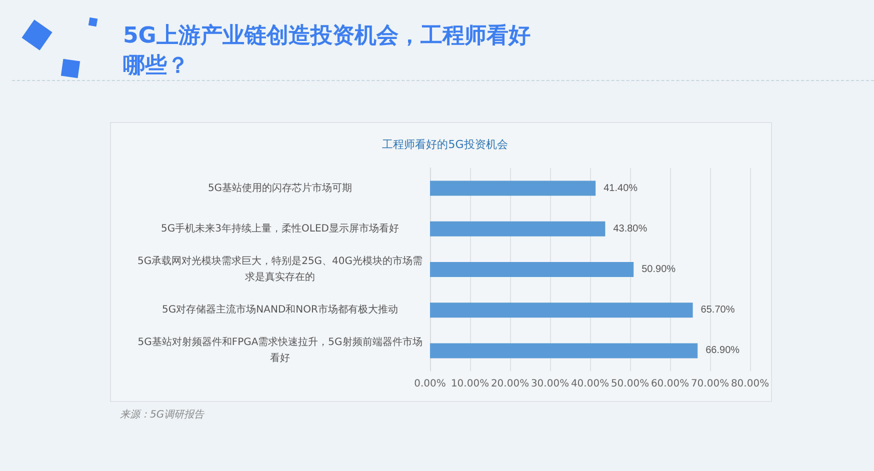  Describe the element at coordinates (445, 144) in the screenshot. I see `chart-subtitle: 工程师看好的5G投资机会` at that location.